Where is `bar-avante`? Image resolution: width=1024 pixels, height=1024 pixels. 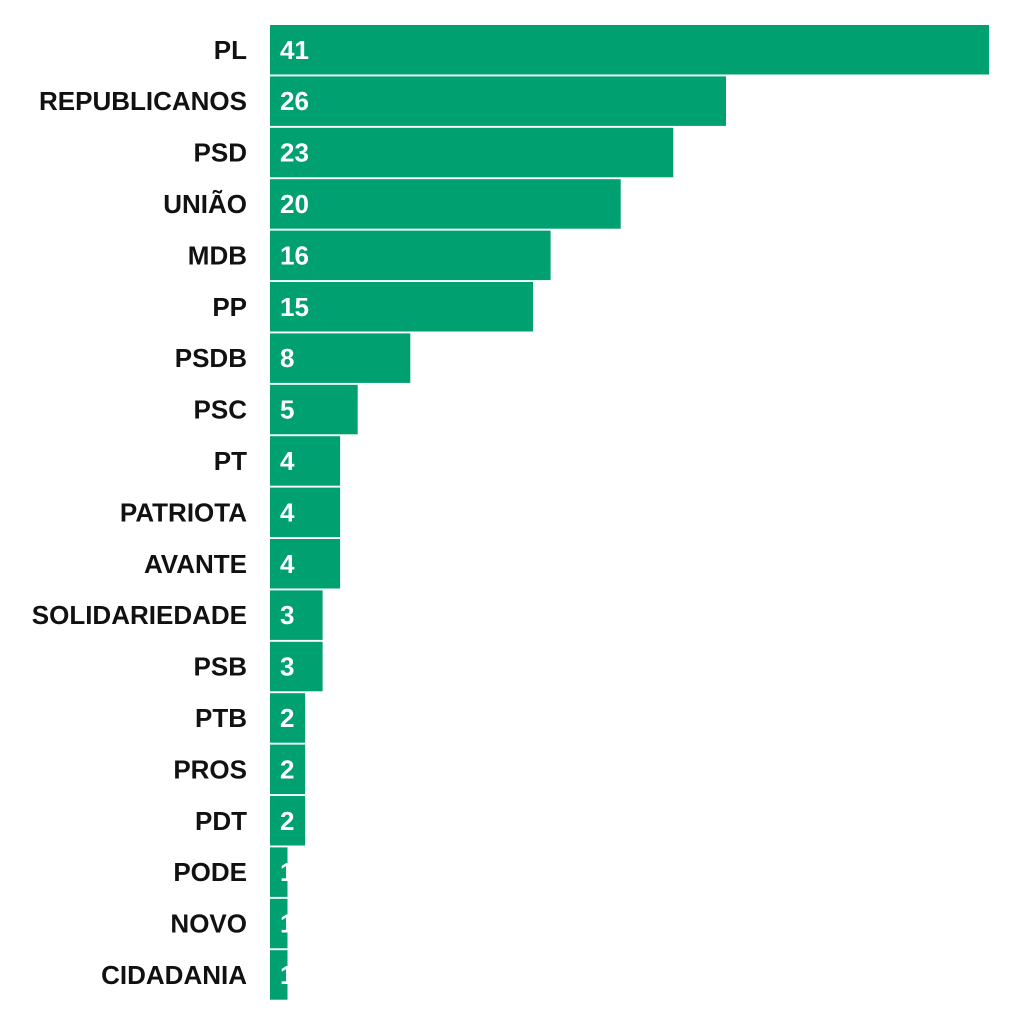
bar-avante is located at coordinates (305, 564).